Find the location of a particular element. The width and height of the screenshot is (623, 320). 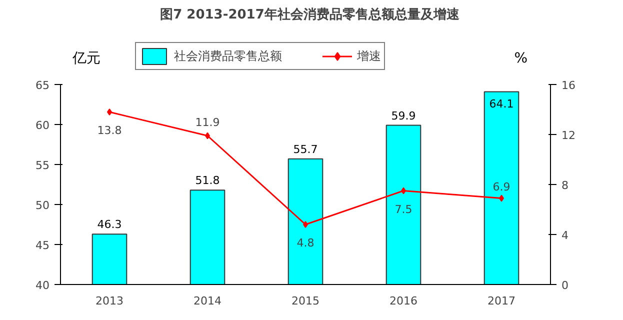

y-axis-title: 亿元 is located at coordinates (86, 58).